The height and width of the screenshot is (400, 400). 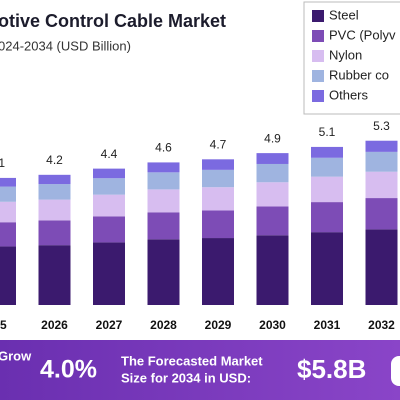 I want to click on banner-cagr: 4.0%, so click(x=68, y=370).